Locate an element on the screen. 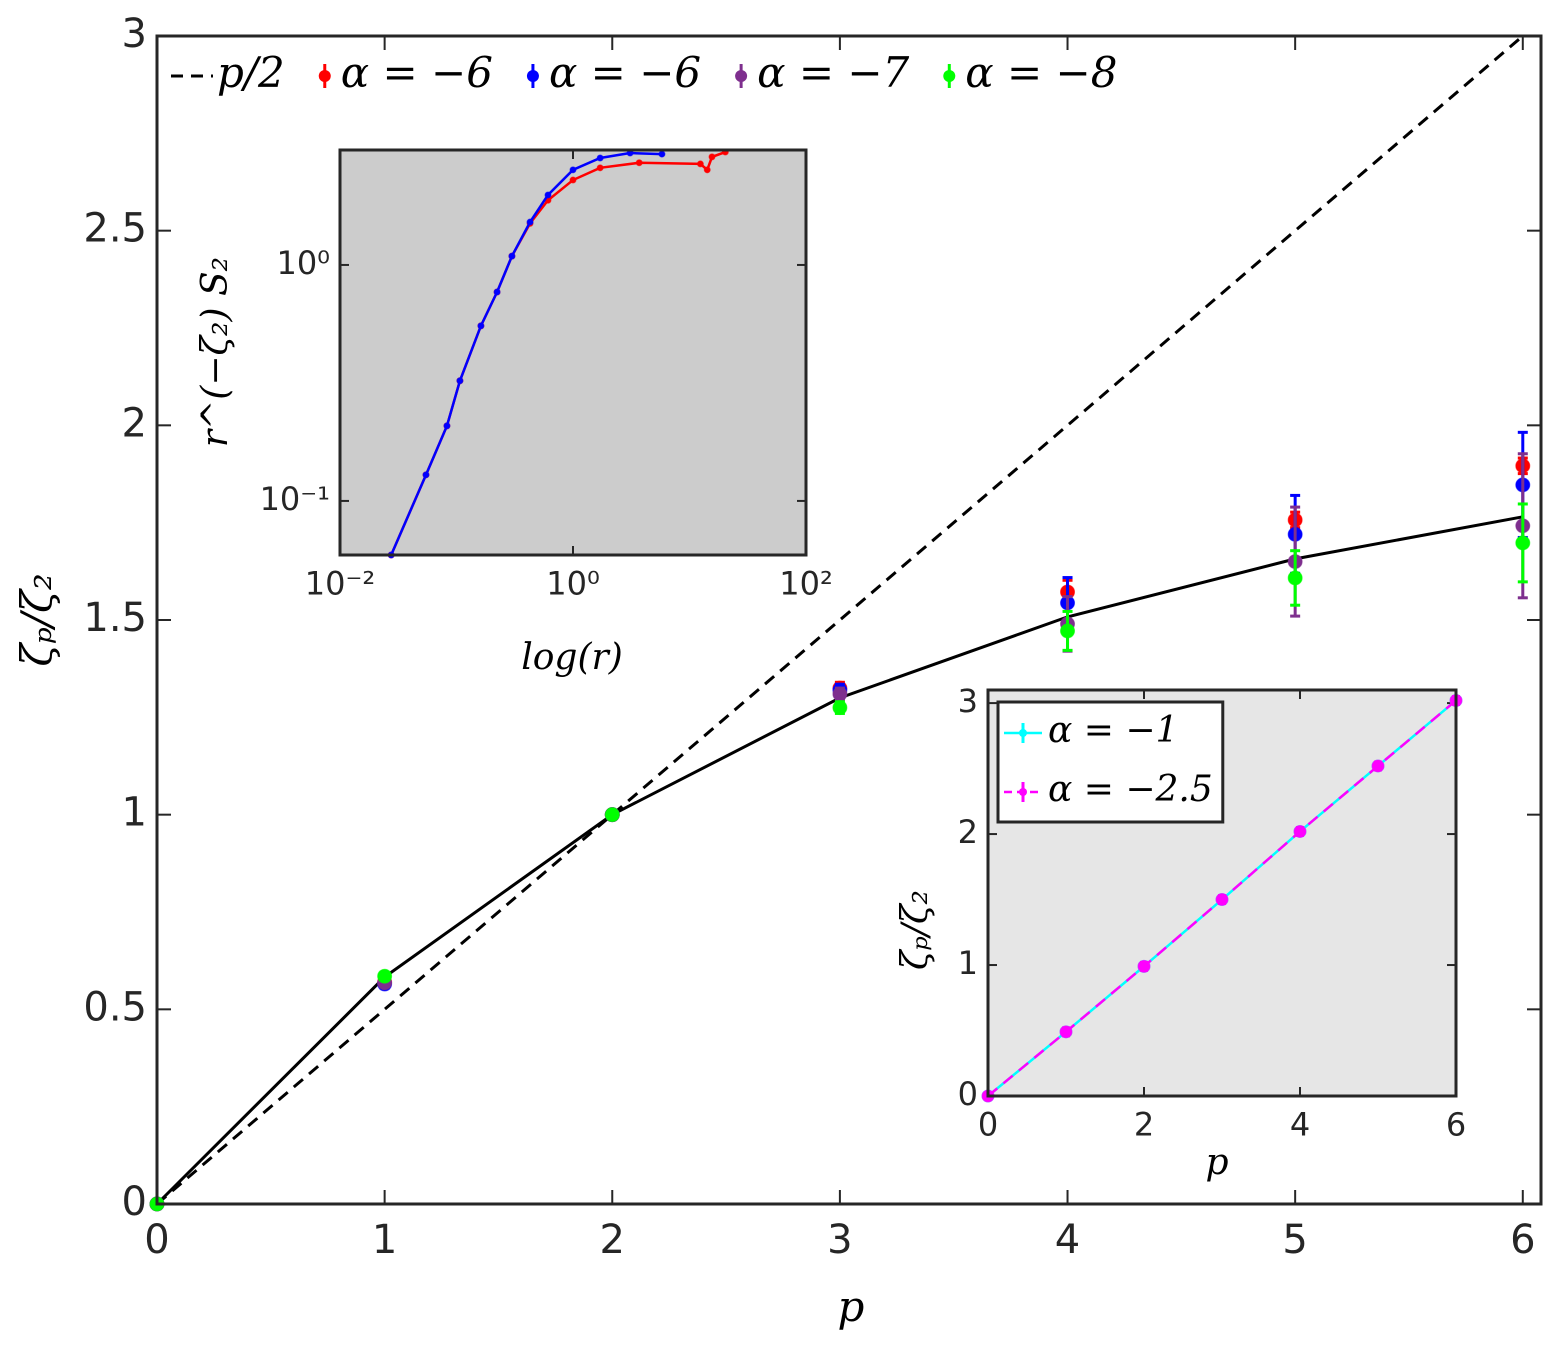  y-tick-label: 1.5 is located at coordinates (115, 618).